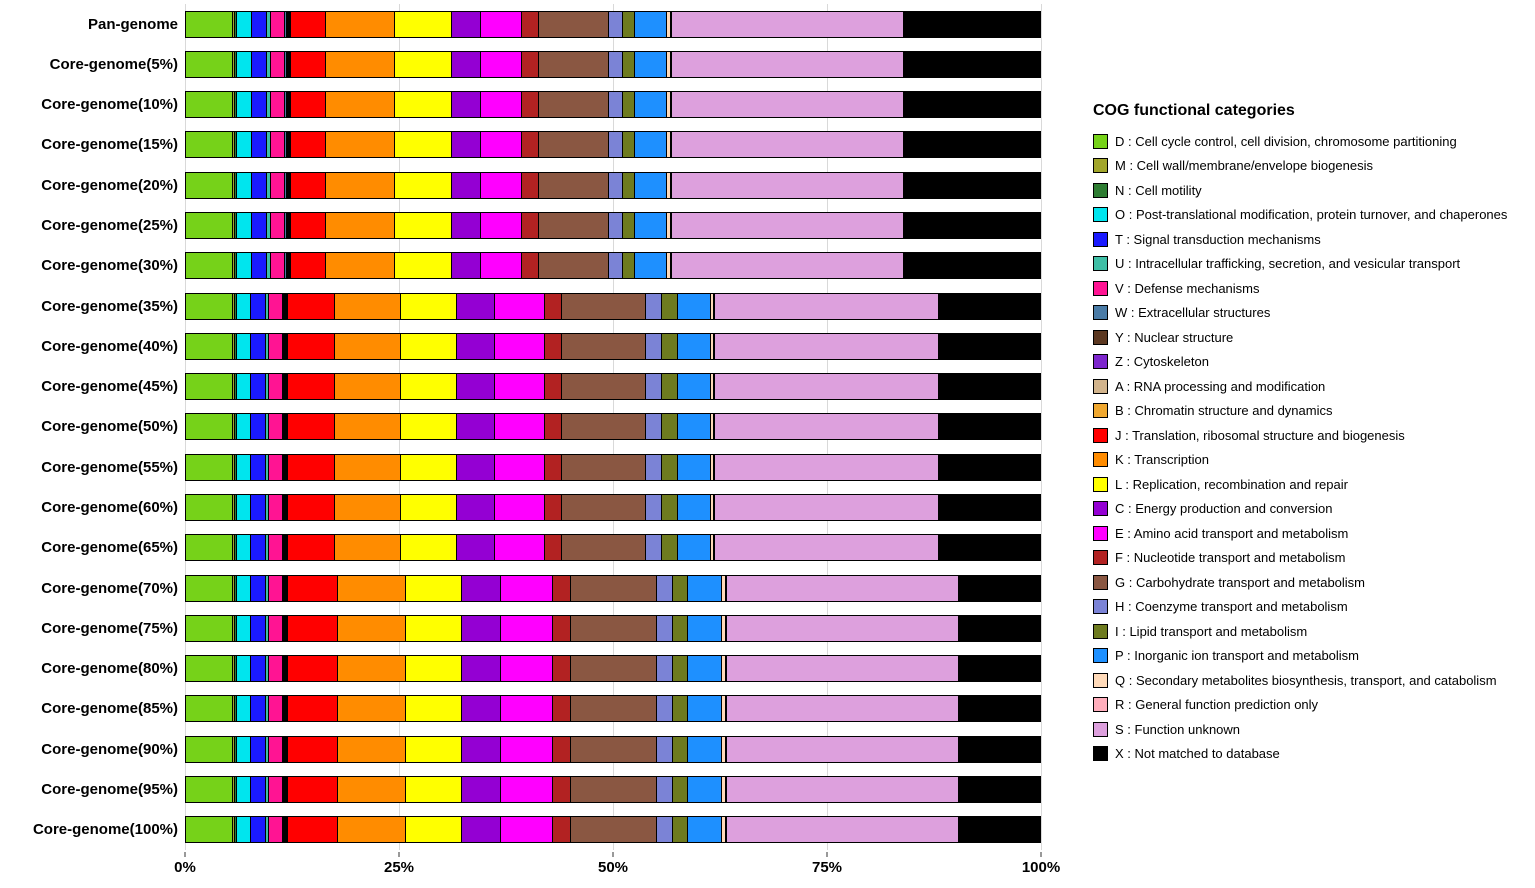  Describe the element at coordinates (1100, 484) in the screenshot. I see `legend-swatch-L` at that location.